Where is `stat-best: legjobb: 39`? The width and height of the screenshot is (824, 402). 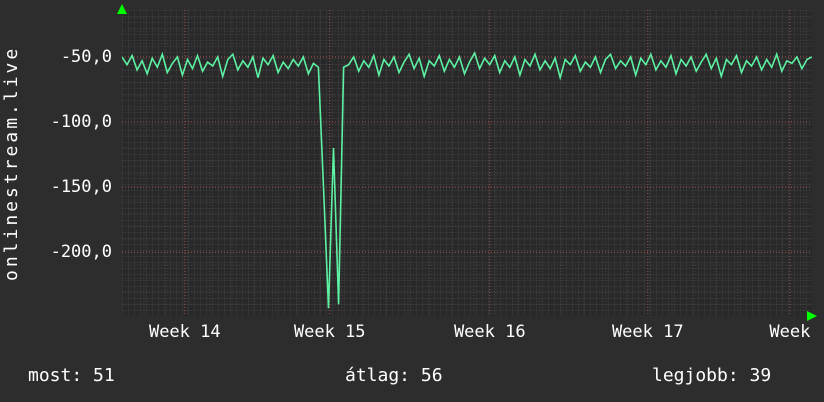
stat-best: legjobb: 39 is located at coordinates (712, 375).